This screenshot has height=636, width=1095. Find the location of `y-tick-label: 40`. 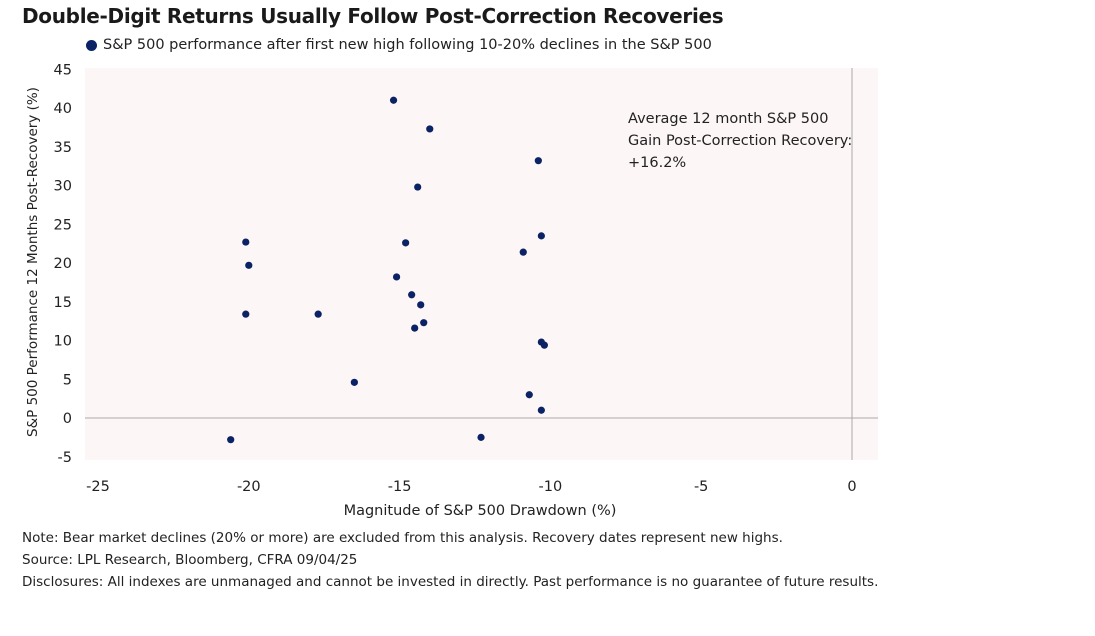

y-tick-label: 40 is located at coordinates (63, 109).